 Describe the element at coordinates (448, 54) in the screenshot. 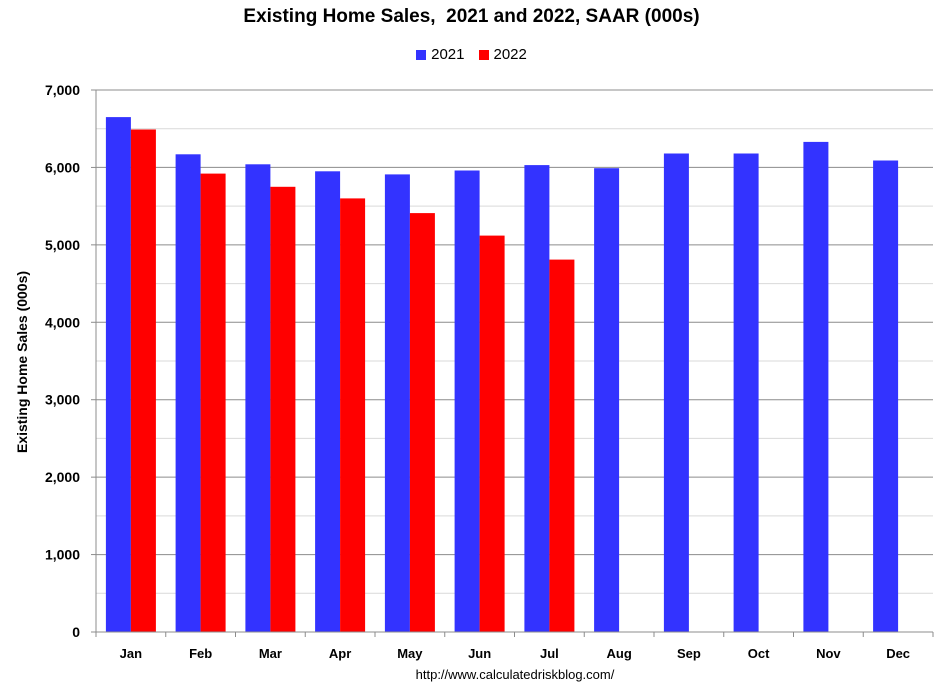

I see `legend-label-2021: 2021` at that location.